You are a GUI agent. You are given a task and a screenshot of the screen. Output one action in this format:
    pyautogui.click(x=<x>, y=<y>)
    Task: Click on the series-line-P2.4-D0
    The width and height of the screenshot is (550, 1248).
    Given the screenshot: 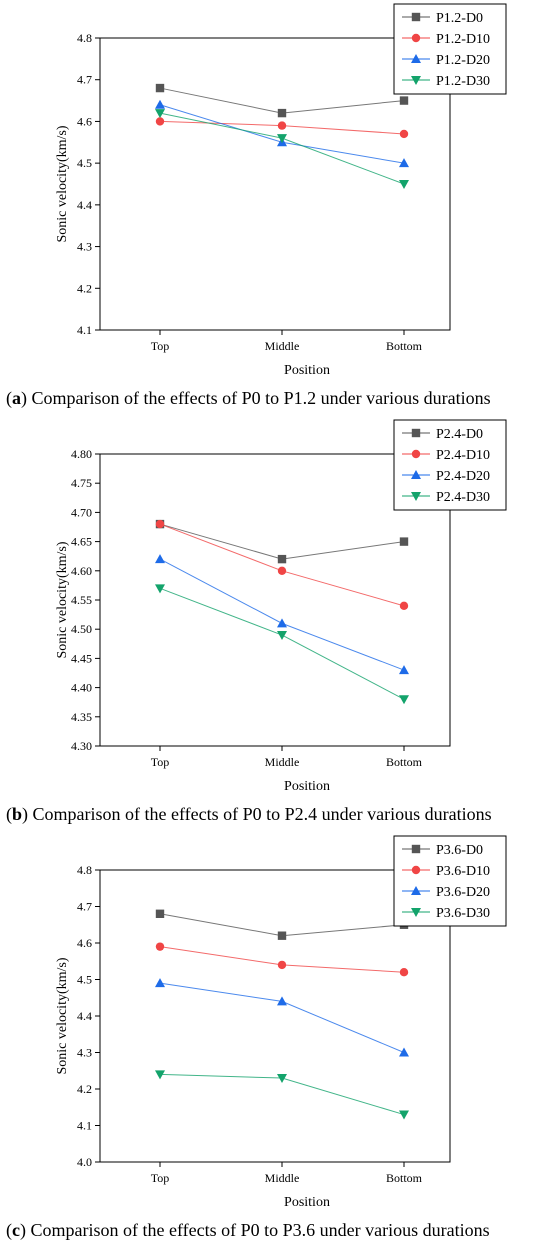 What is the action you would take?
    pyautogui.click(x=282, y=541)
    